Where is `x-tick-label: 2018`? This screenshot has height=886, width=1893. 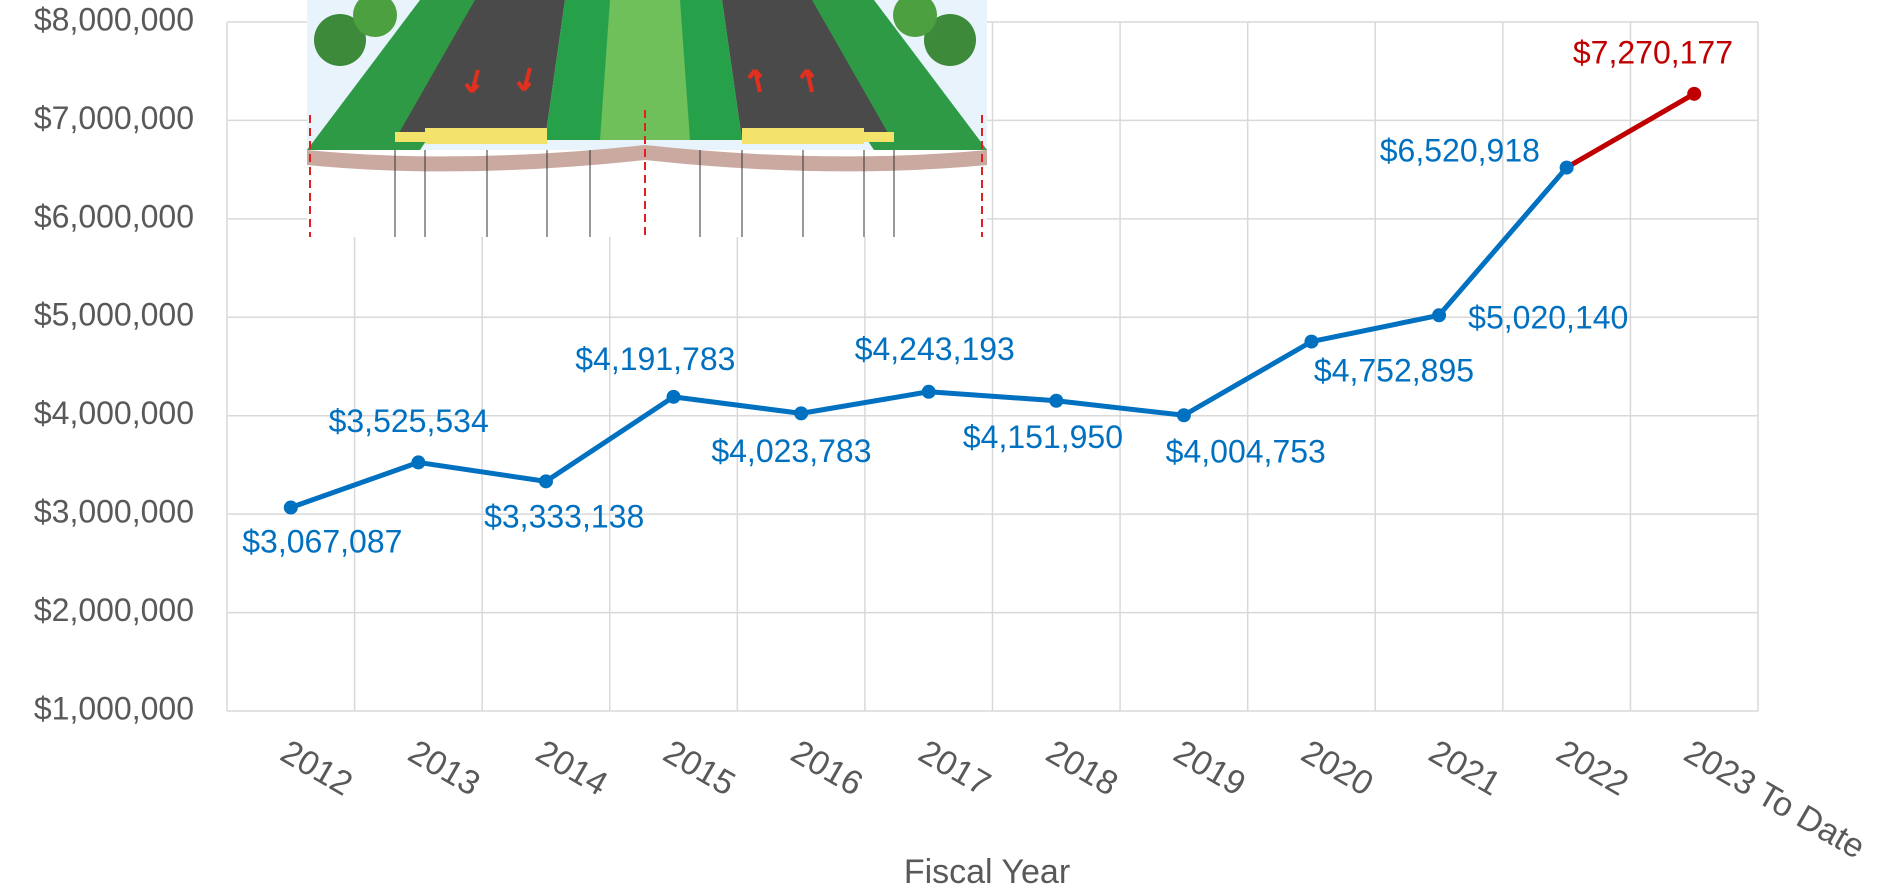
x-tick-label: 2018 is located at coordinates (1082, 768).